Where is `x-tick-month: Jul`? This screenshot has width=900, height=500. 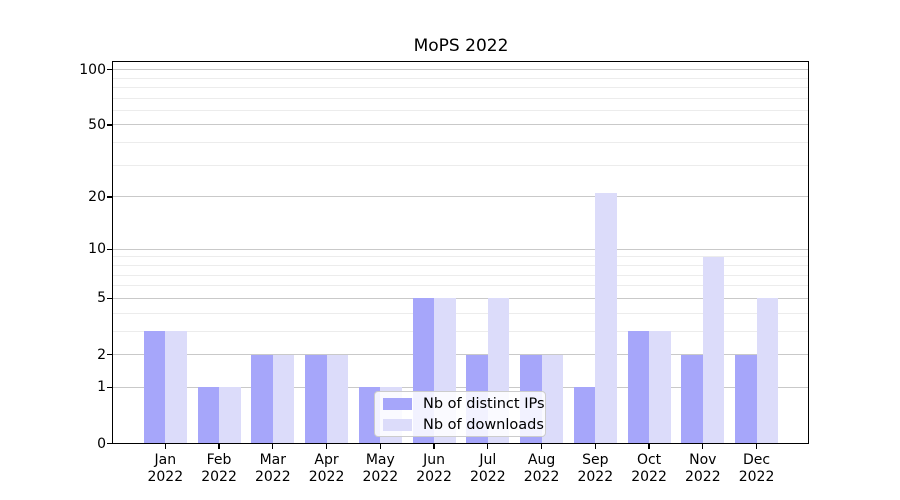 x-tick-month: Jul is located at coordinates (488, 460).